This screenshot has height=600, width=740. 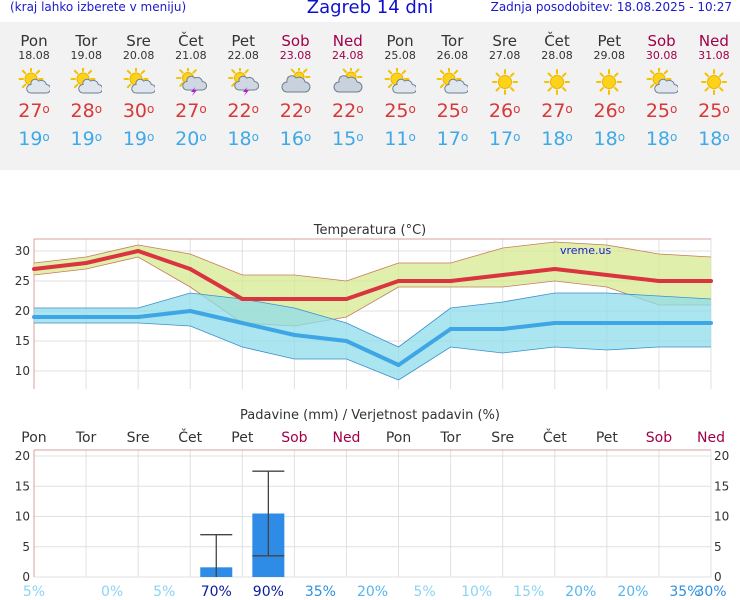 I want to click on y-tick-label-left: 20, so click(x=22, y=456).